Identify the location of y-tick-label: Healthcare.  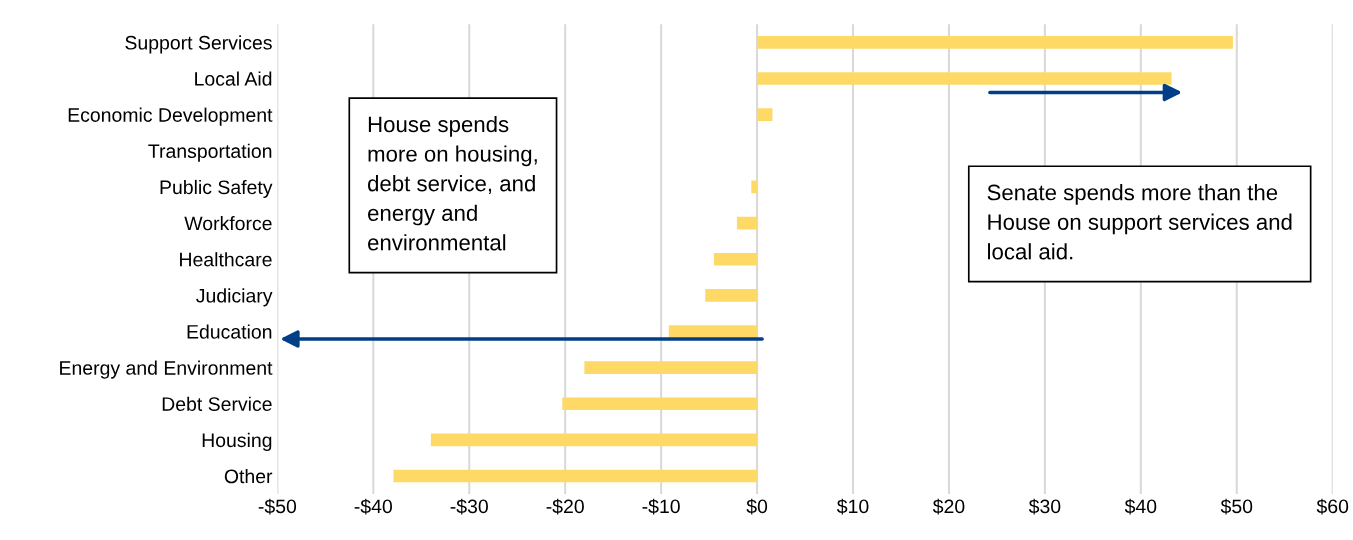
(226, 259).